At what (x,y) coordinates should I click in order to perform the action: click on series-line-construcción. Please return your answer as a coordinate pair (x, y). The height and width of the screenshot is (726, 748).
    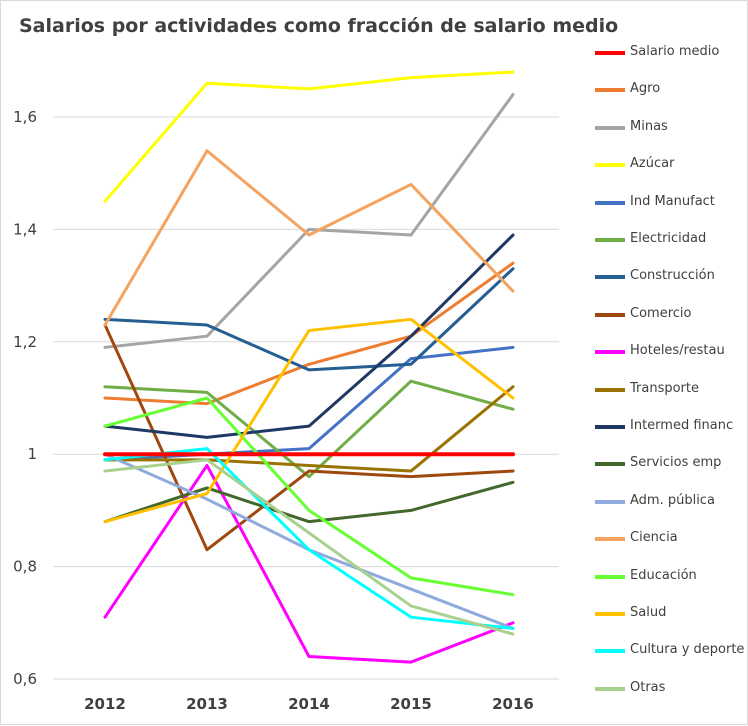
    Looking at the image, I should click on (309, 319).